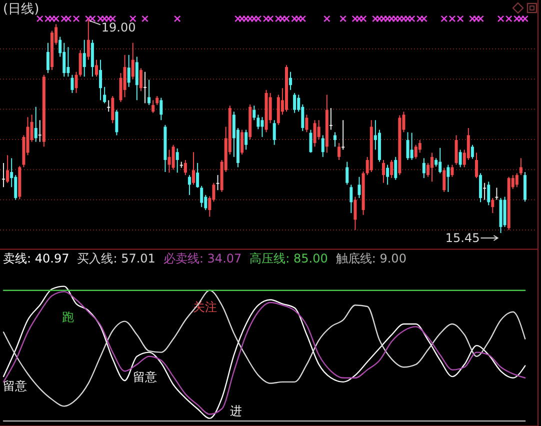 The width and height of the screenshot is (541, 426). What do you see at coordinates (462, 238) in the screenshot?
I see `annotation: 15.45` at bounding box center [462, 238].